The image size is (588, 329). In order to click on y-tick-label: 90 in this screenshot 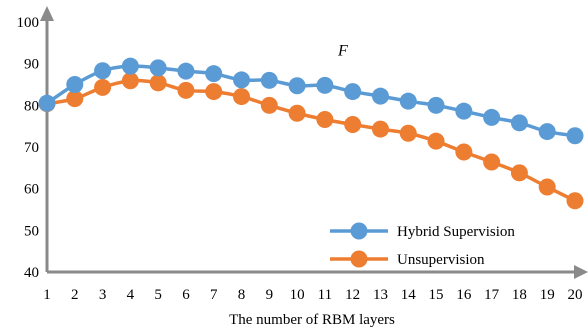, I will do `click(31, 65)`.